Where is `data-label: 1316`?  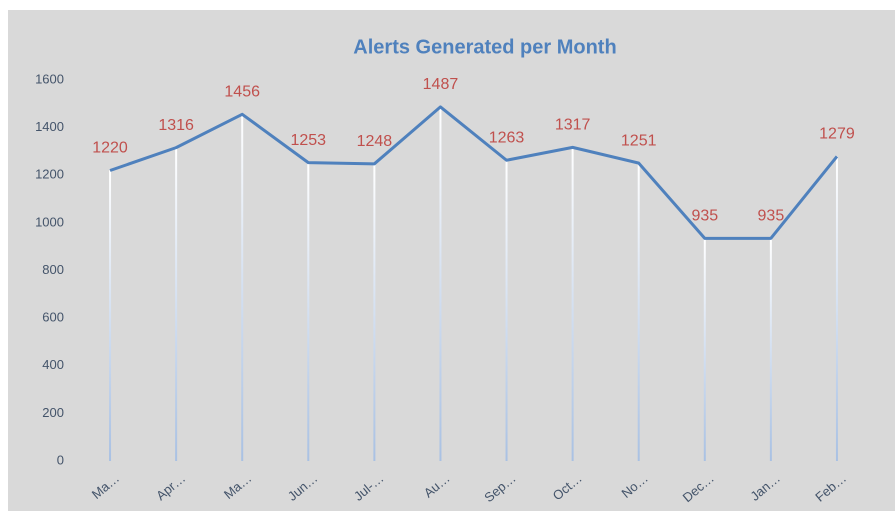
data-label: 1316 is located at coordinates (176, 125).